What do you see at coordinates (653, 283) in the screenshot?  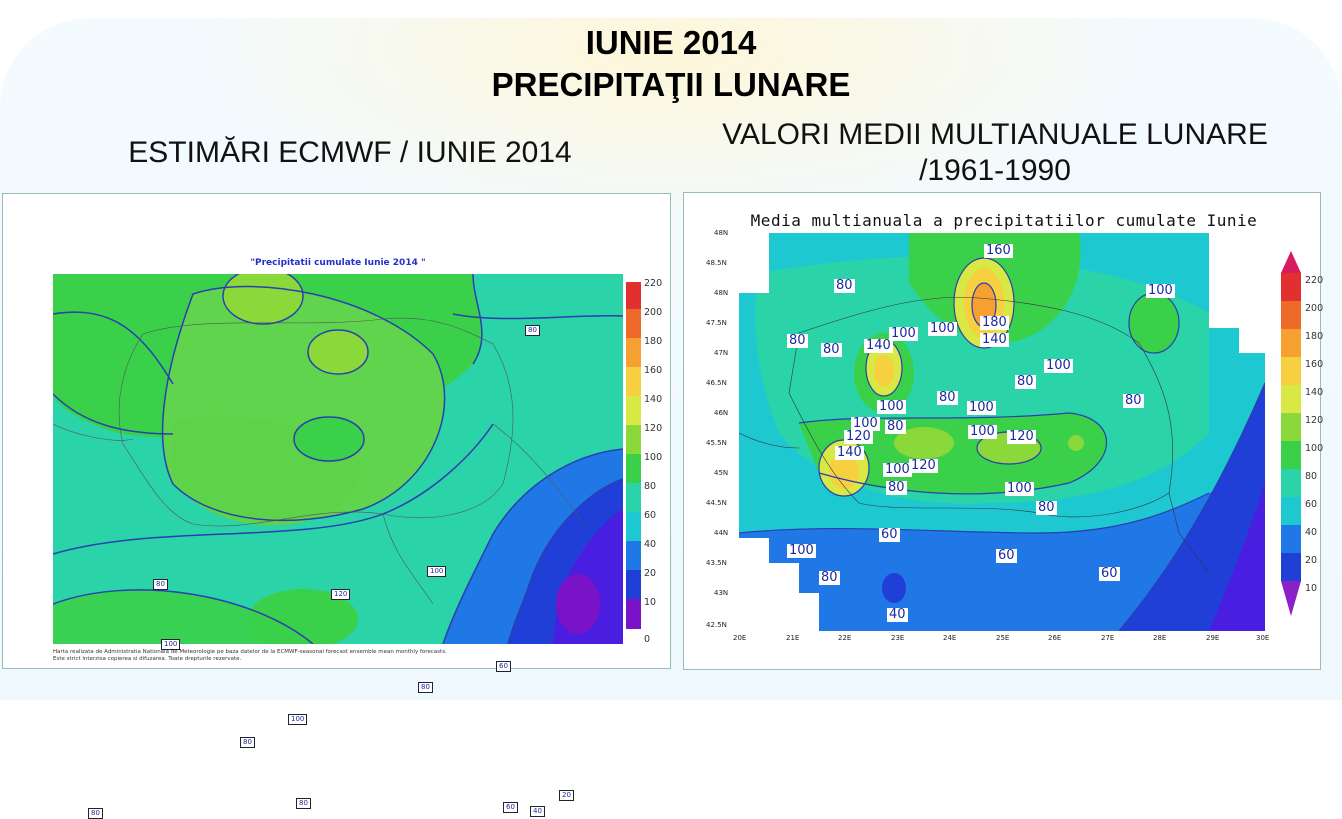 I see `colorbar-tick: 220` at bounding box center [653, 283].